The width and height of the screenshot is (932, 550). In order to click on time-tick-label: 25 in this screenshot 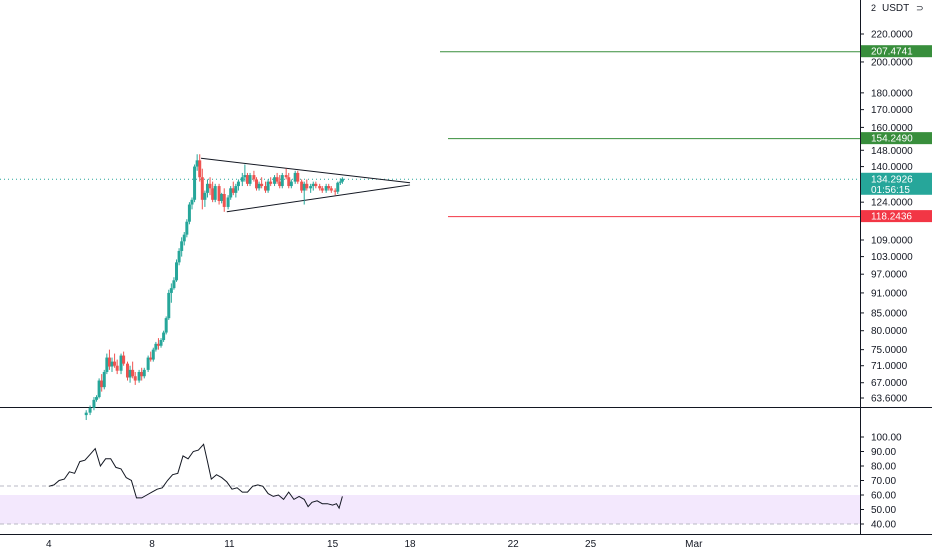, I will do `click(591, 544)`.